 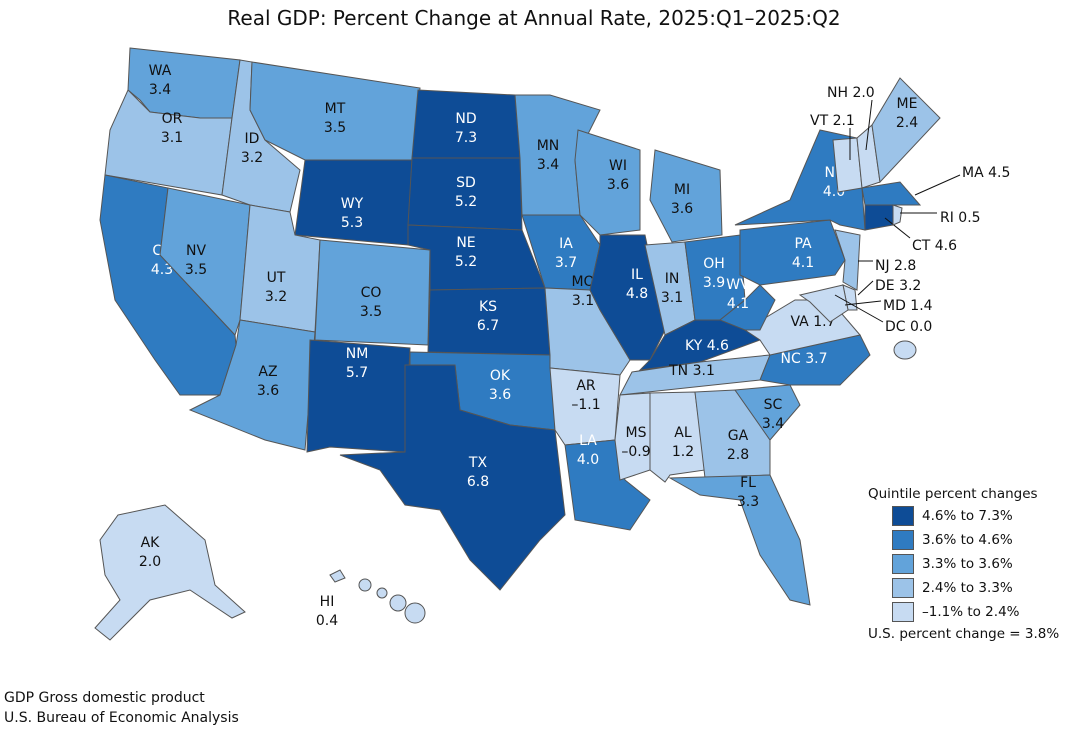 What do you see at coordinates (953, 494) in the screenshot?
I see `legend-title: Quintile percent changes` at bounding box center [953, 494].